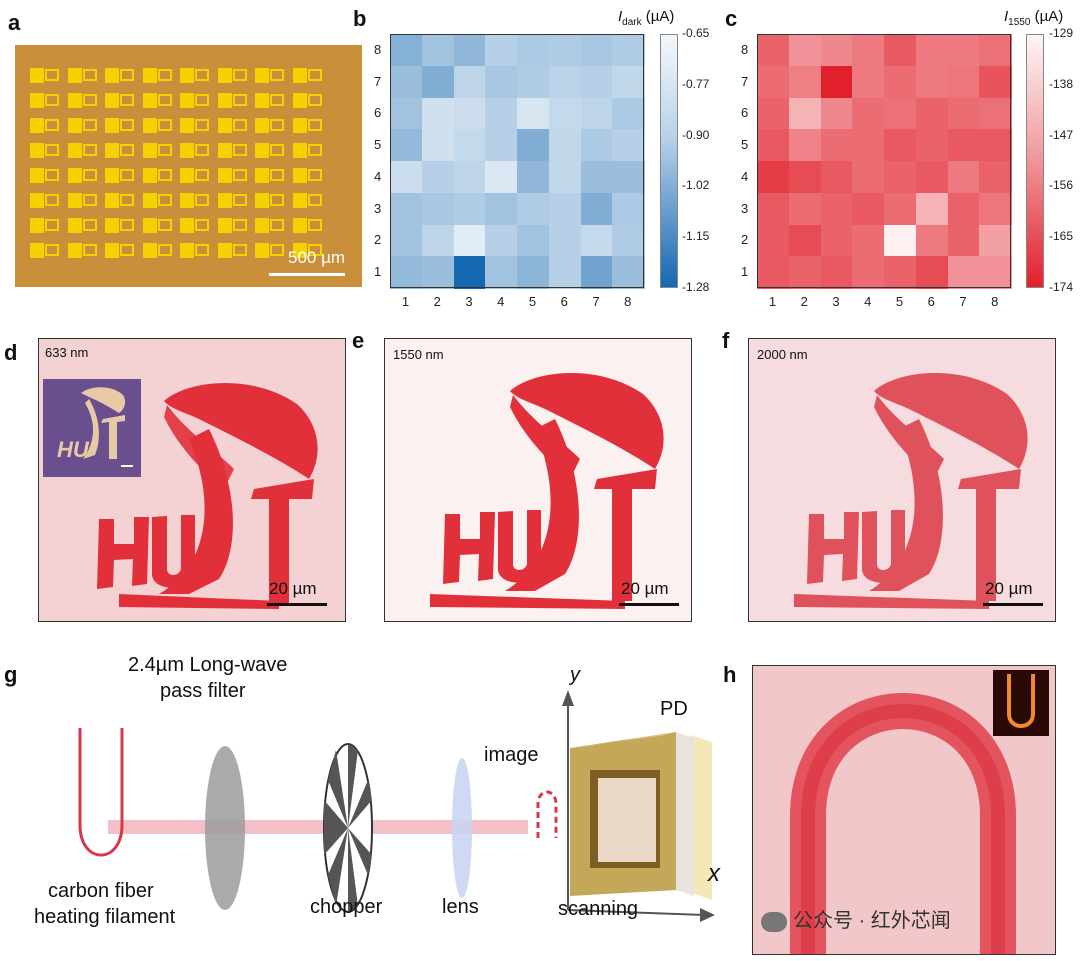  I want to click on x-tick-label: 4, so click(868, 301).